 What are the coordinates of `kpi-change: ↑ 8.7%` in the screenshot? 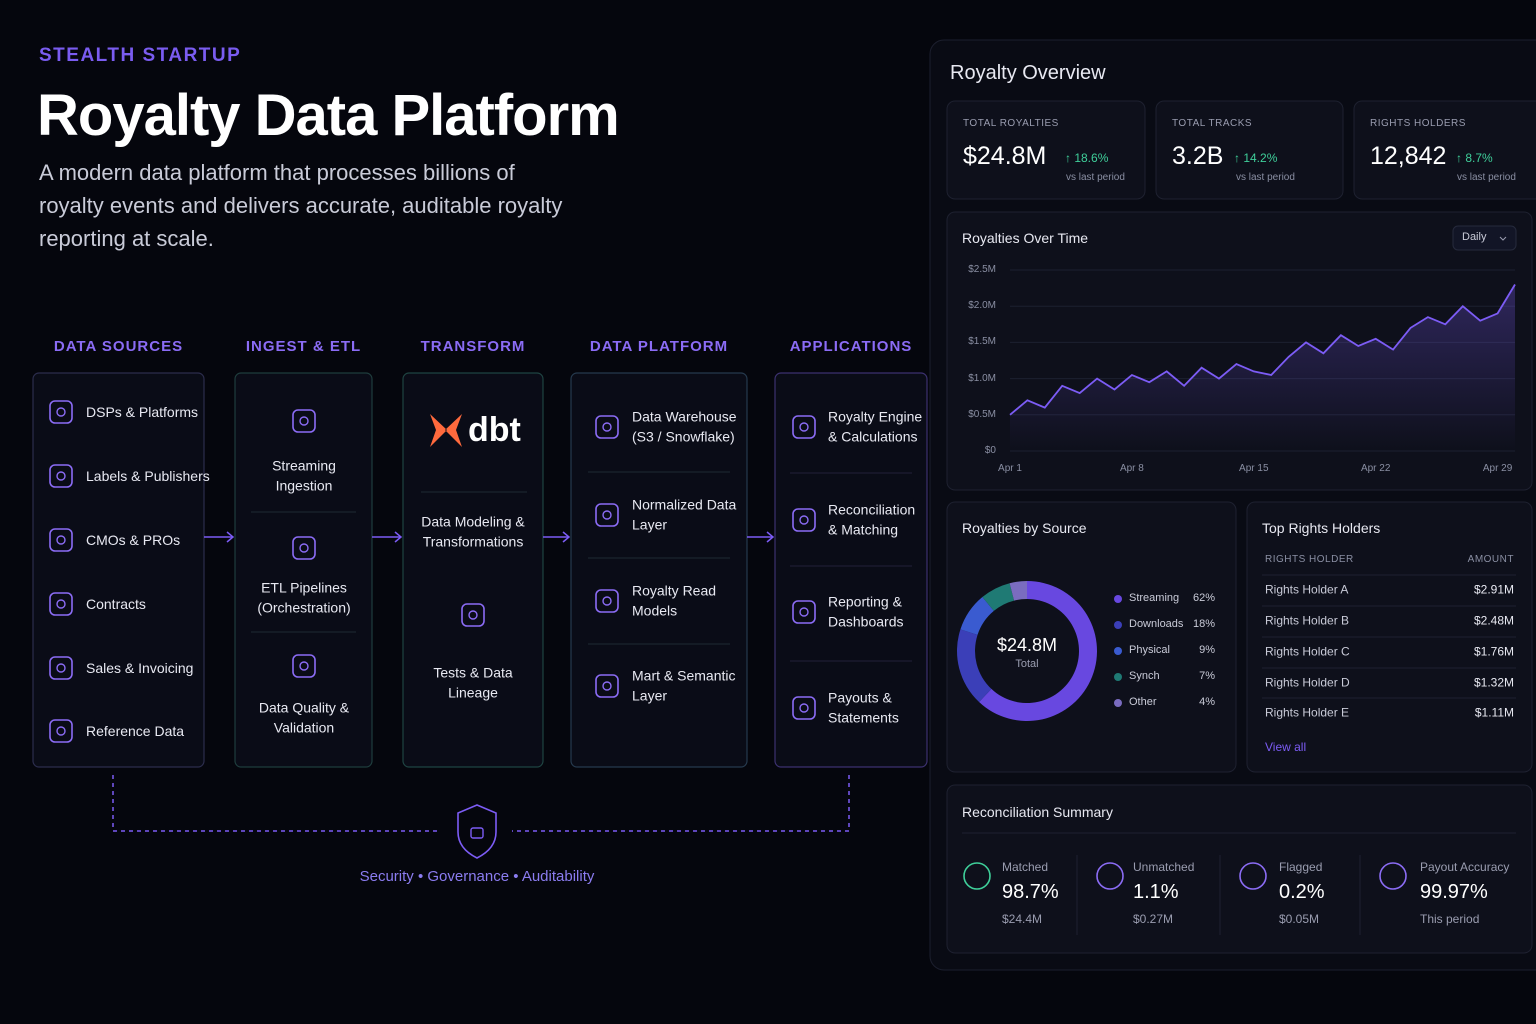 It's located at (1474, 158).